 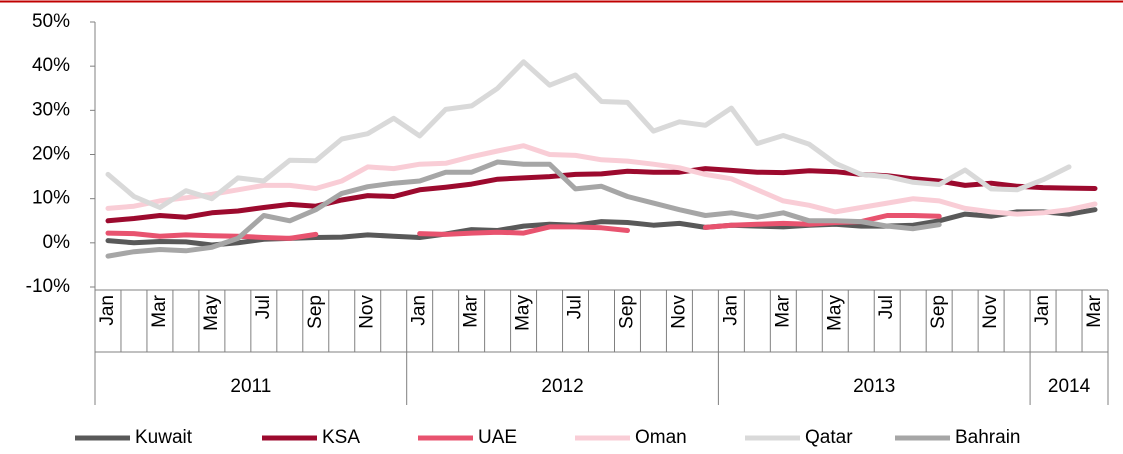 I want to click on y-tick-label: -10%, so click(x=48, y=286).